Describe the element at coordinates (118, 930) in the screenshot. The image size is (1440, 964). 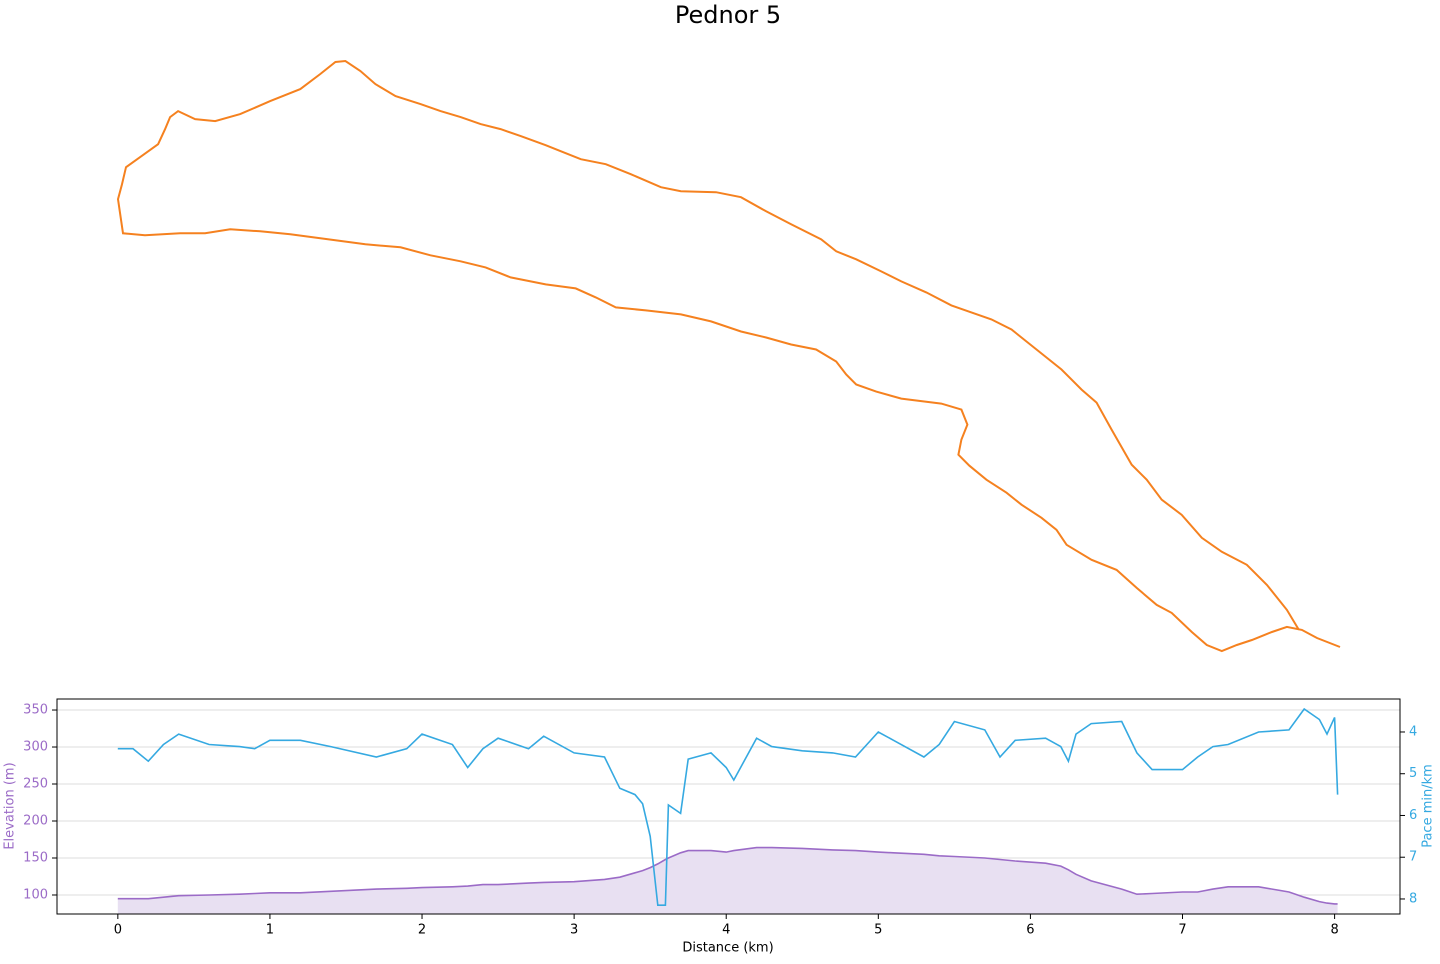
I see `x-tick-label: 0` at that location.